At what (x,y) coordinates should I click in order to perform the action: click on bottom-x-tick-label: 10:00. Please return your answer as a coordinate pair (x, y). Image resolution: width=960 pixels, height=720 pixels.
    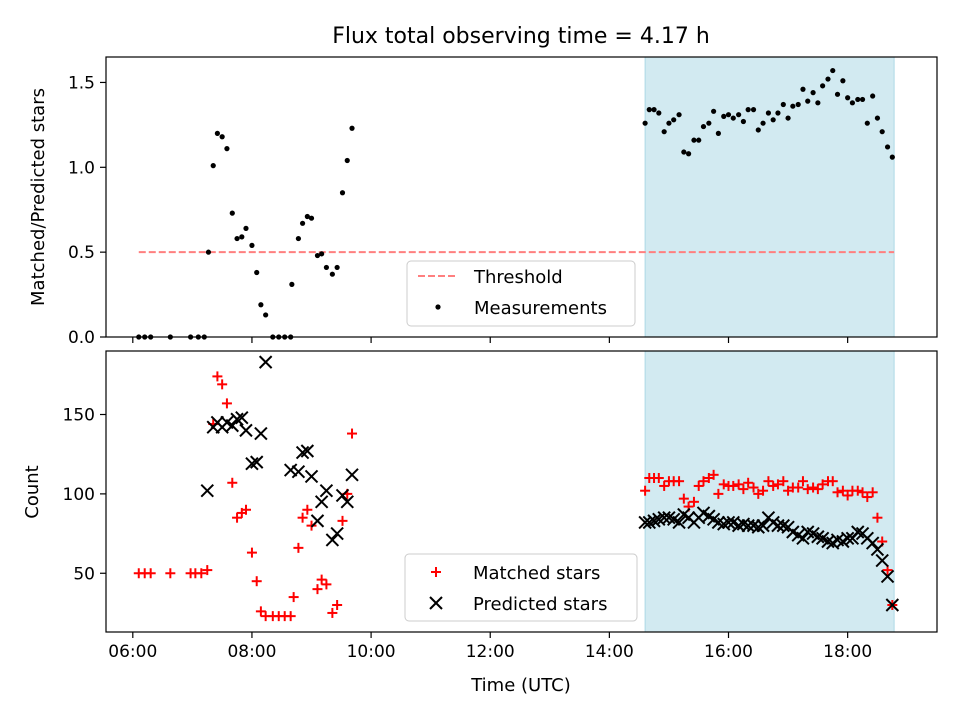
    Looking at the image, I should click on (371, 652).